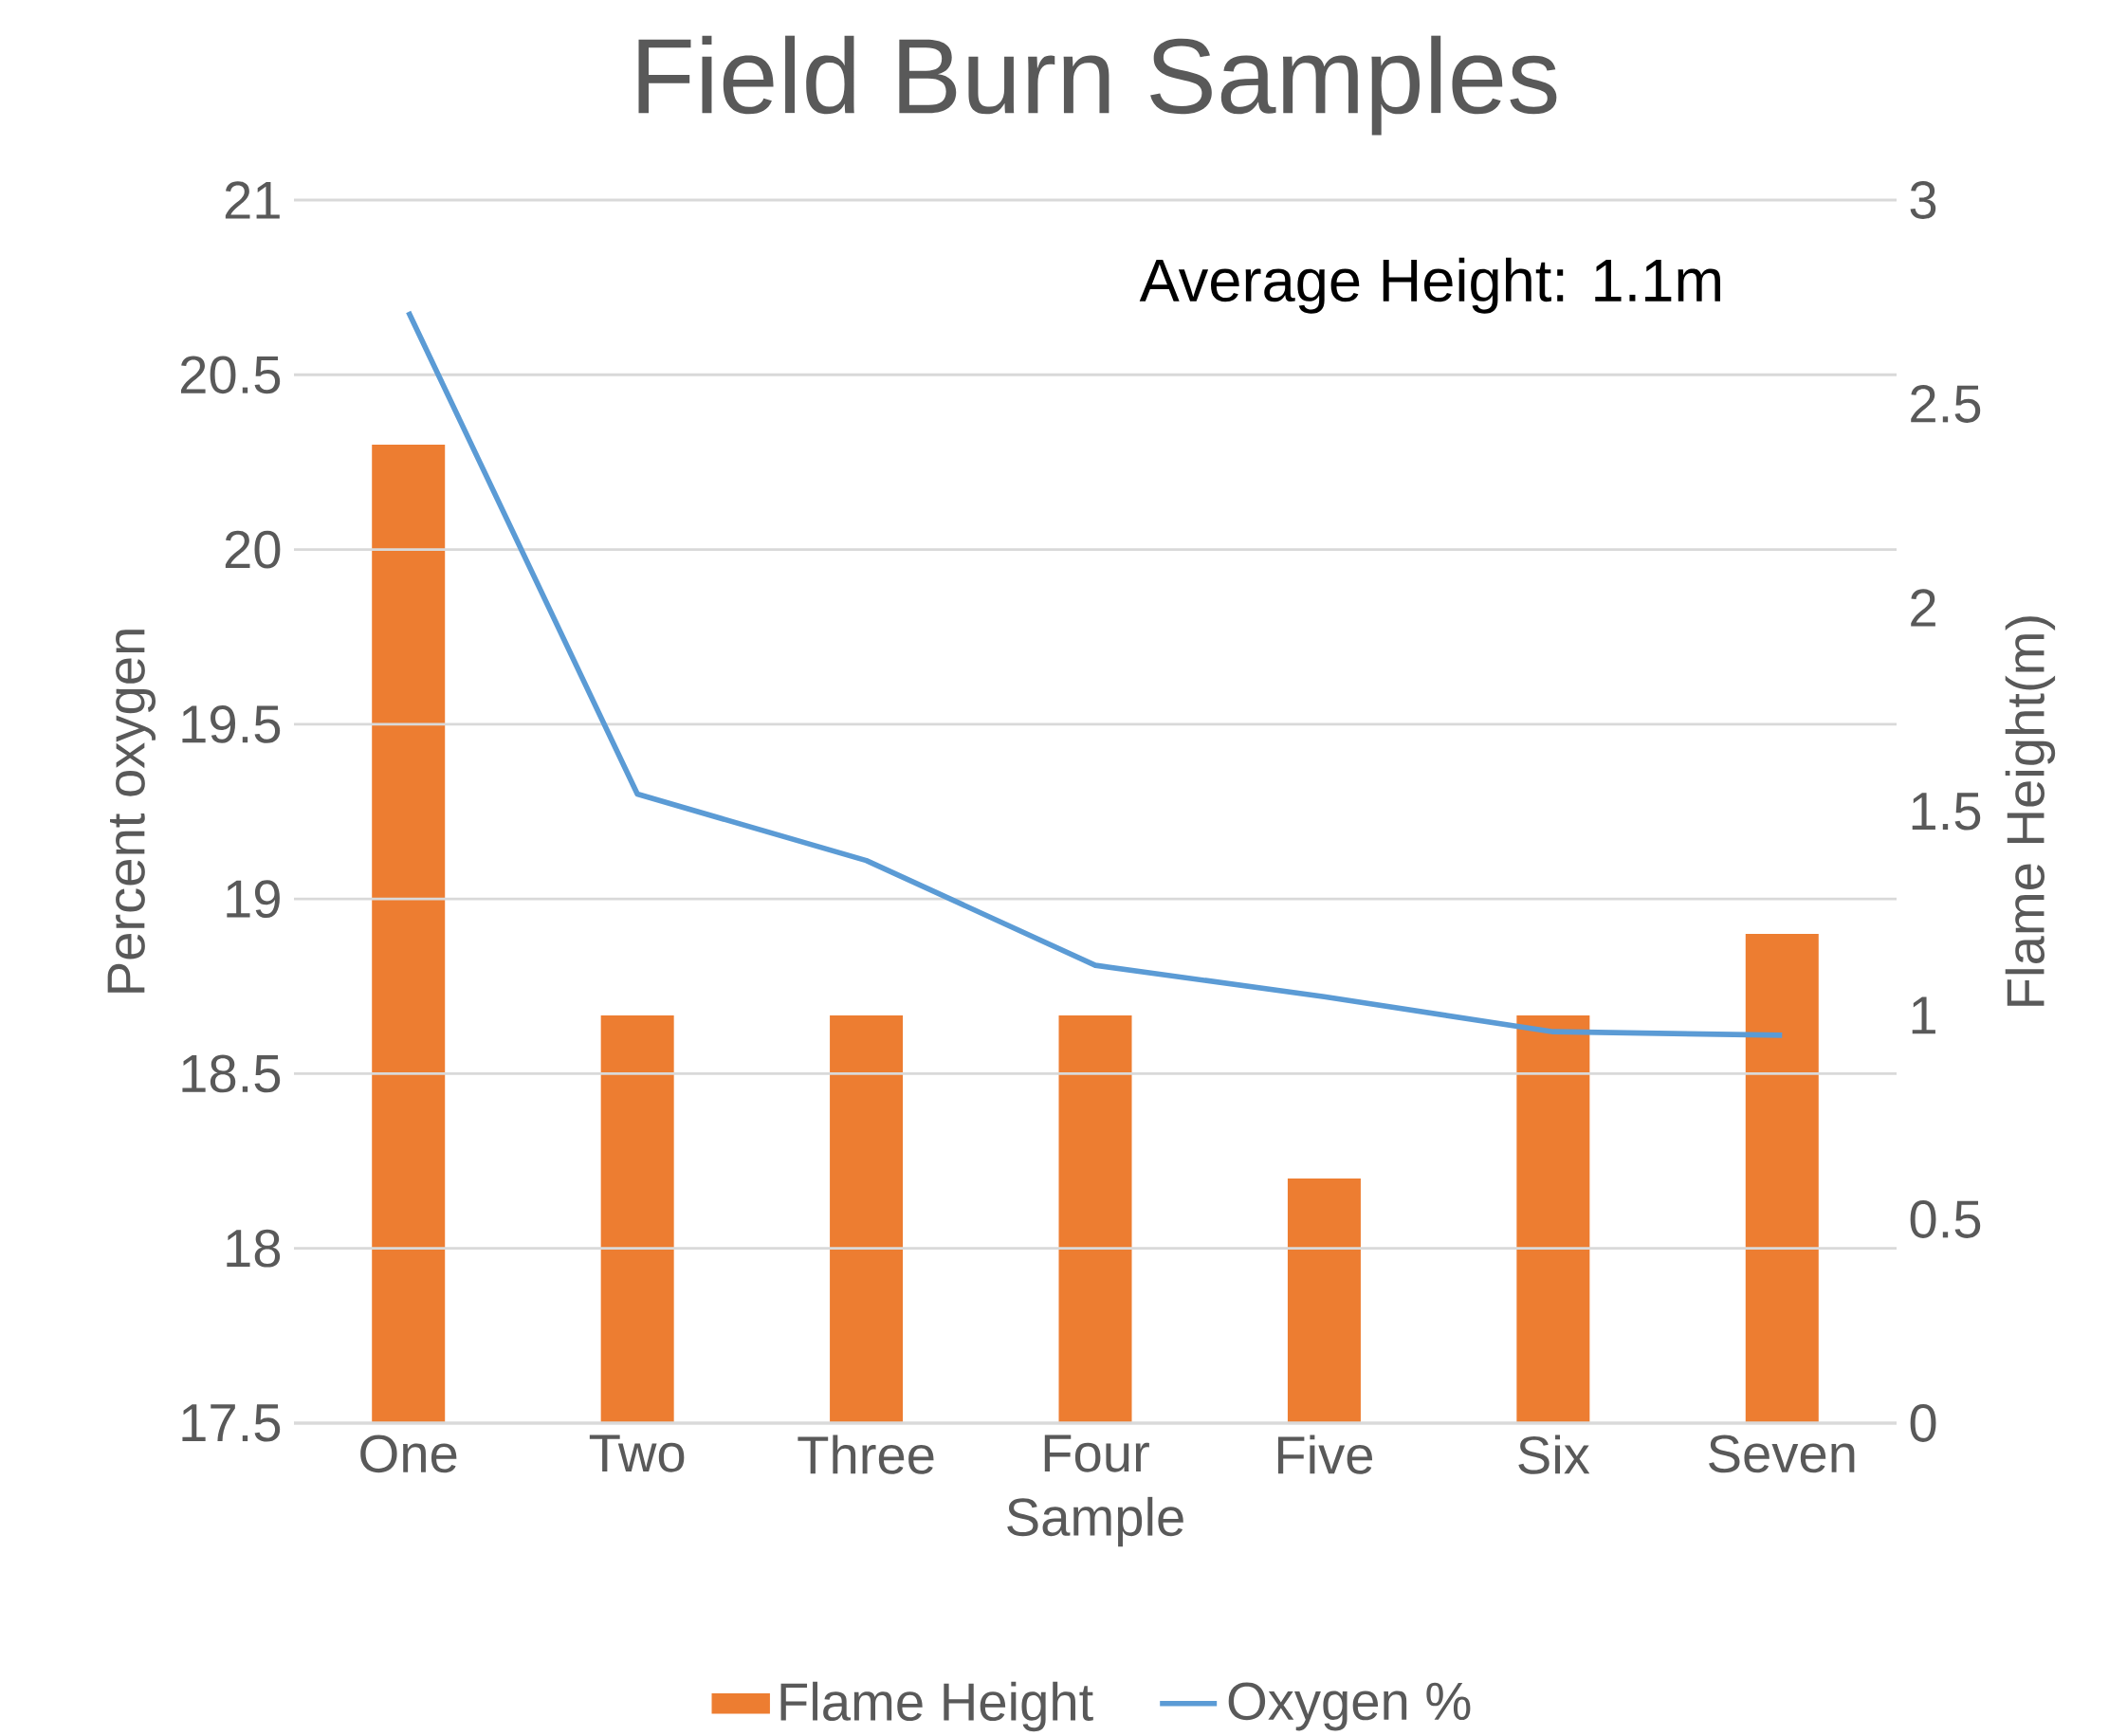  I want to click on y-tick-label: 21, so click(252, 200).